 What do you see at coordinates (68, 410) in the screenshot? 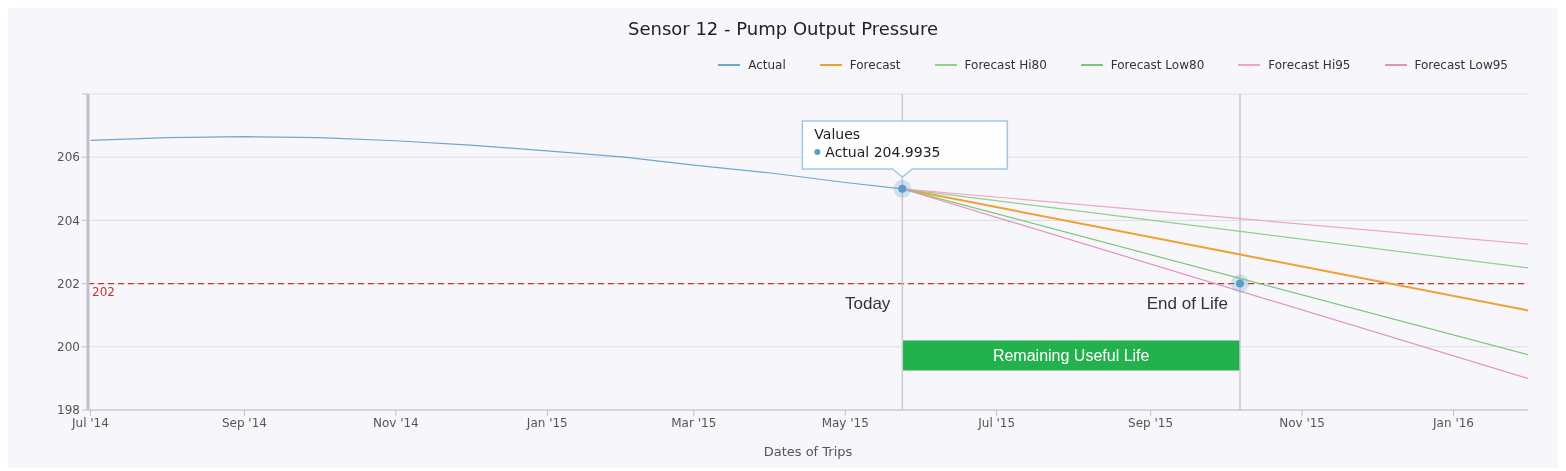
I see `y-tick-label: 198` at bounding box center [68, 410].